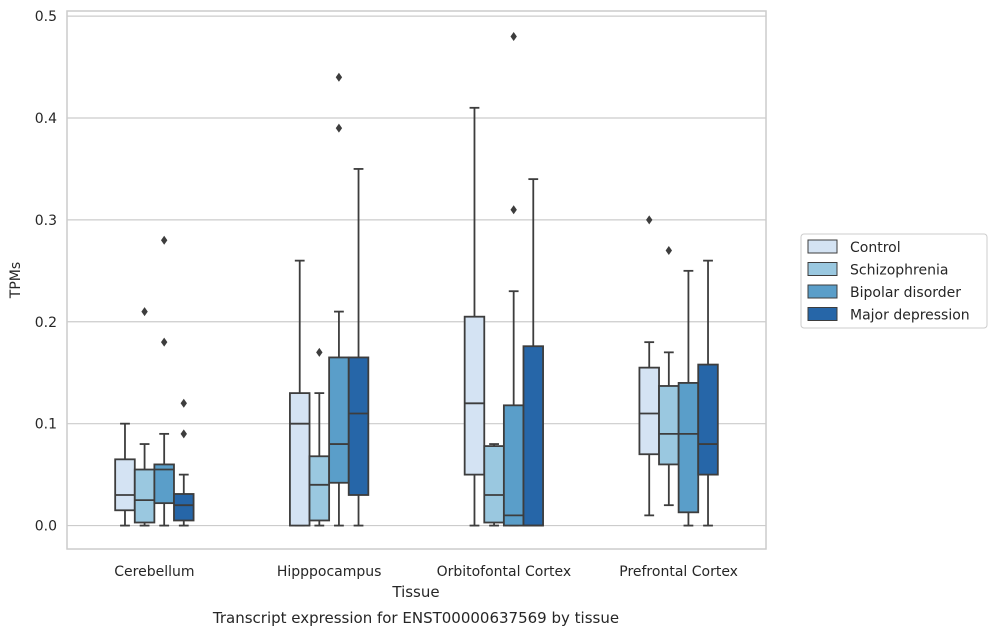  I want to click on x-tick-label: Prefrontal Cortex, so click(678, 572).